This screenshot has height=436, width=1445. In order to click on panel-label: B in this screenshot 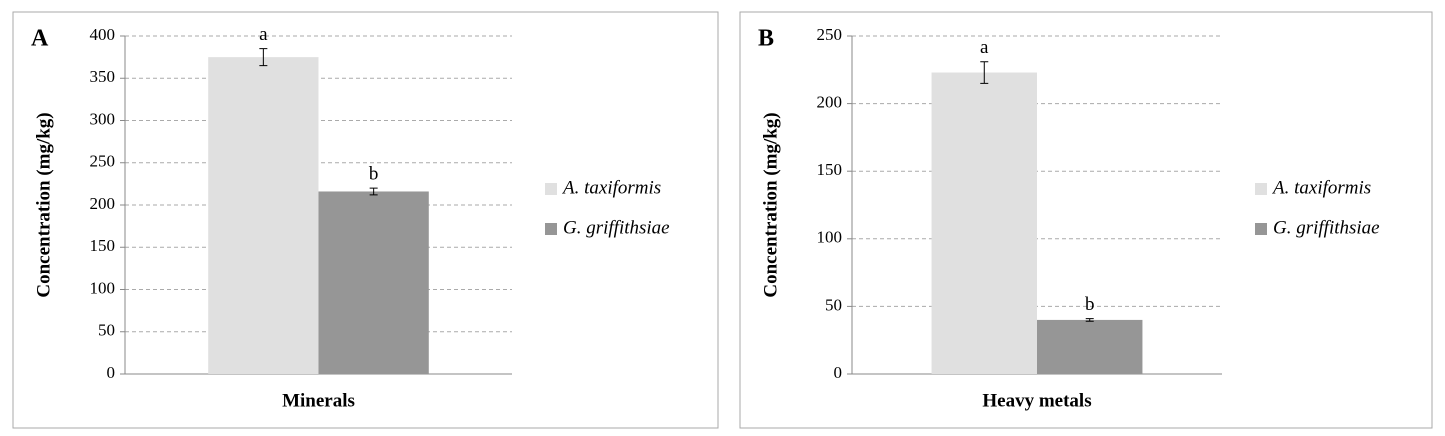, I will do `click(766, 39)`.